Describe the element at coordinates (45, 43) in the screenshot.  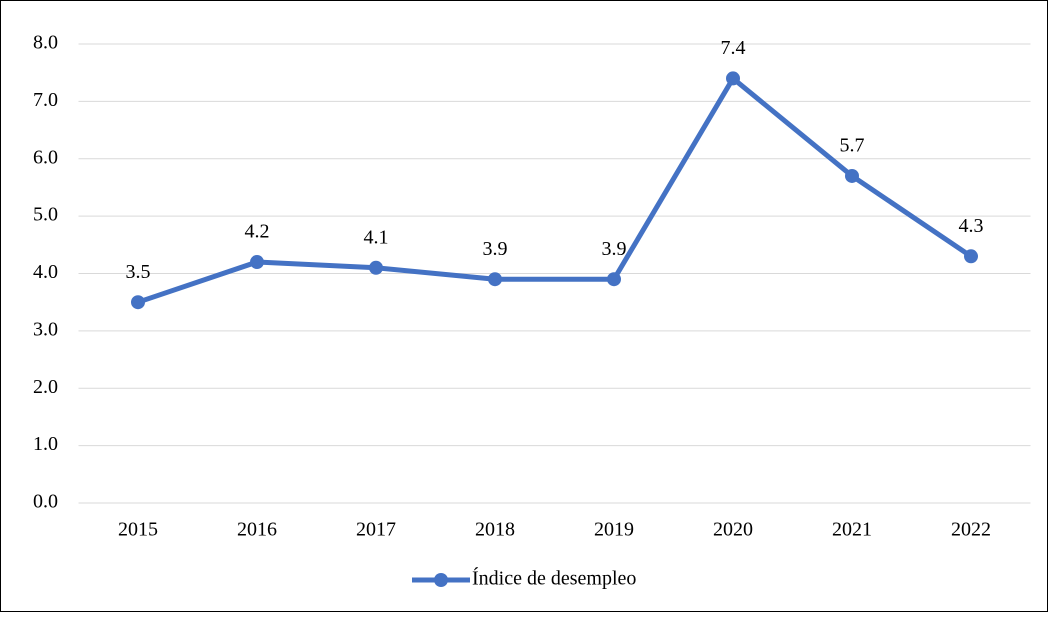
I see `y-tick-label: 8.0` at that location.